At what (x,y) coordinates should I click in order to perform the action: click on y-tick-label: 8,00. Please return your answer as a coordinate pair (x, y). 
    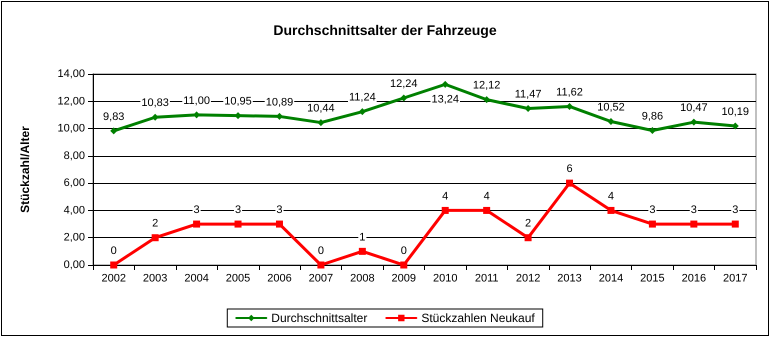
    Looking at the image, I should click on (74, 156).